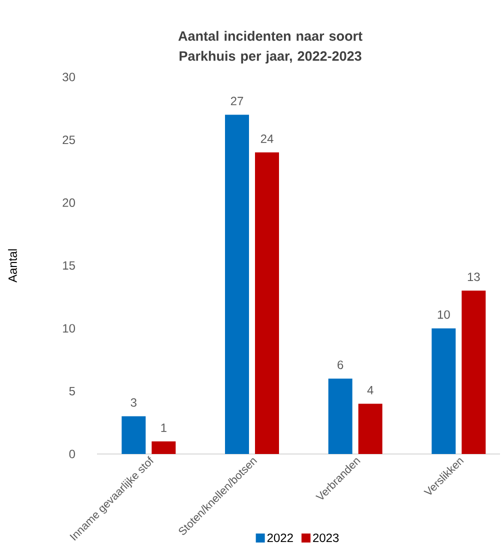 The width and height of the screenshot is (504, 558). Describe the element at coordinates (444, 314) in the screenshot. I see `data-label: 10` at that location.